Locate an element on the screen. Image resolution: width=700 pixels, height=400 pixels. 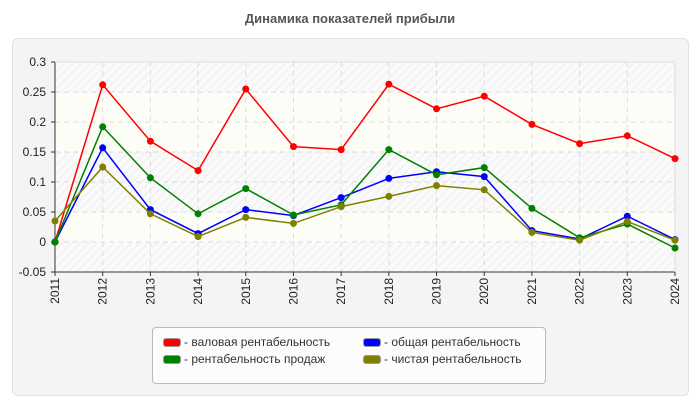
x-tick-label: 2012 is located at coordinates (103, 291).